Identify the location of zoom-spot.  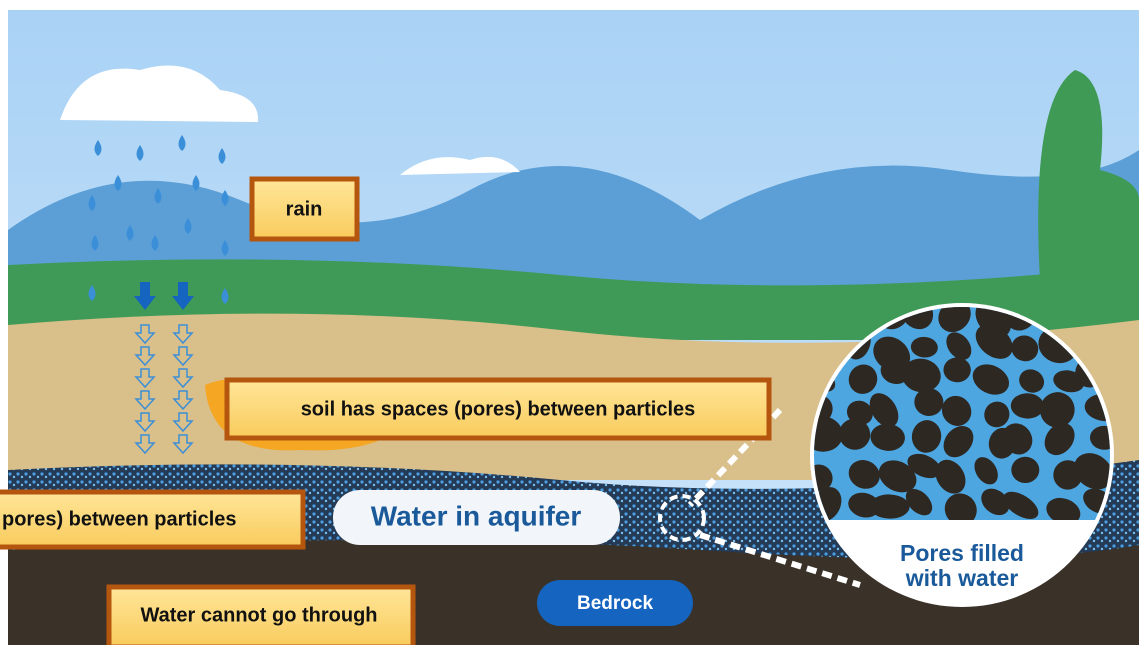
(682, 518).